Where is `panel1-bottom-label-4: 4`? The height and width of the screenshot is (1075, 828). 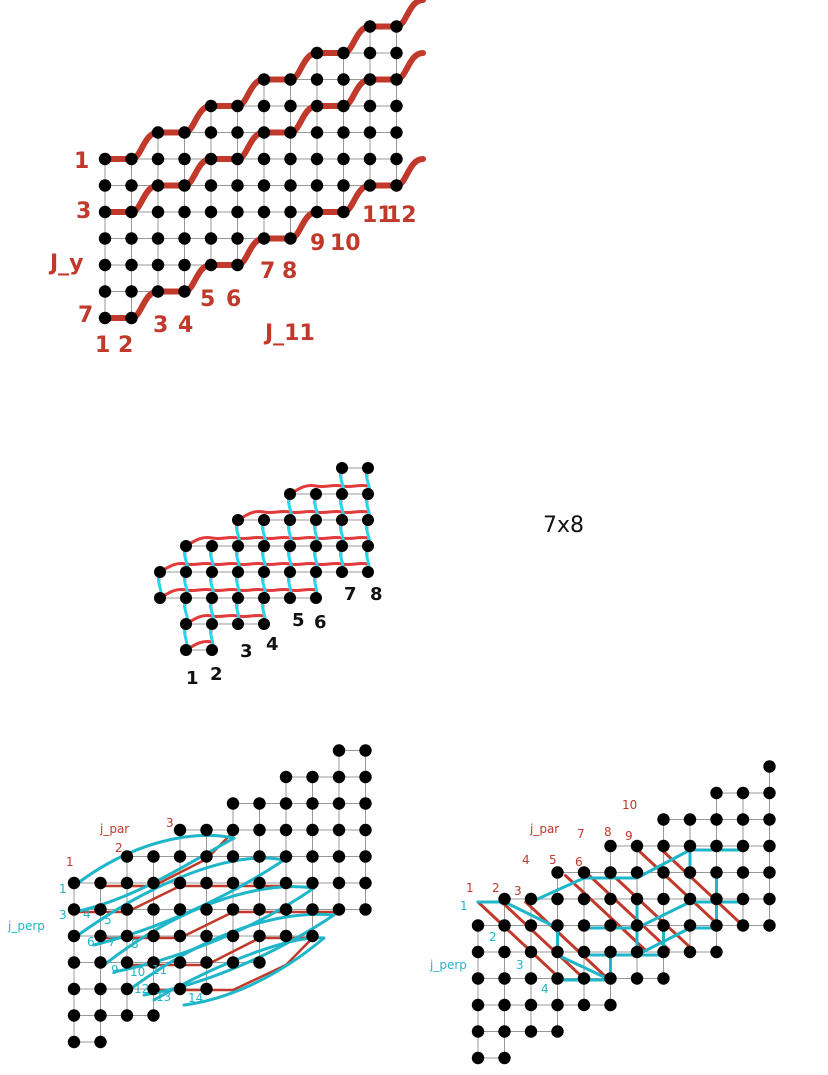
panel1-bottom-label-4: 4 is located at coordinates (185, 325).